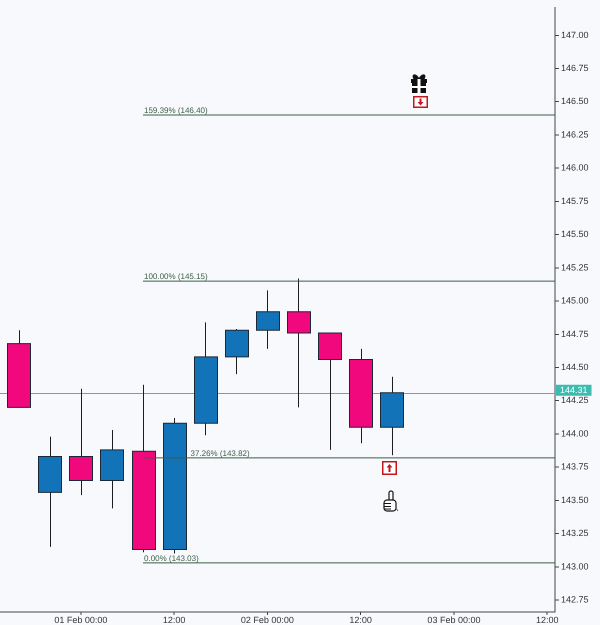  What do you see at coordinates (575, 301) in the screenshot?
I see `y-tick-label: 145.00` at bounding box center [575, 301].